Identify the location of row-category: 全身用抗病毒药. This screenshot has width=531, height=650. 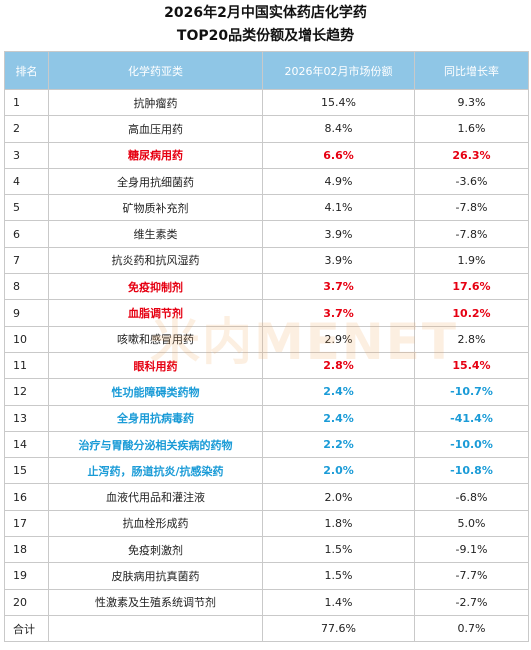
(155, 418).